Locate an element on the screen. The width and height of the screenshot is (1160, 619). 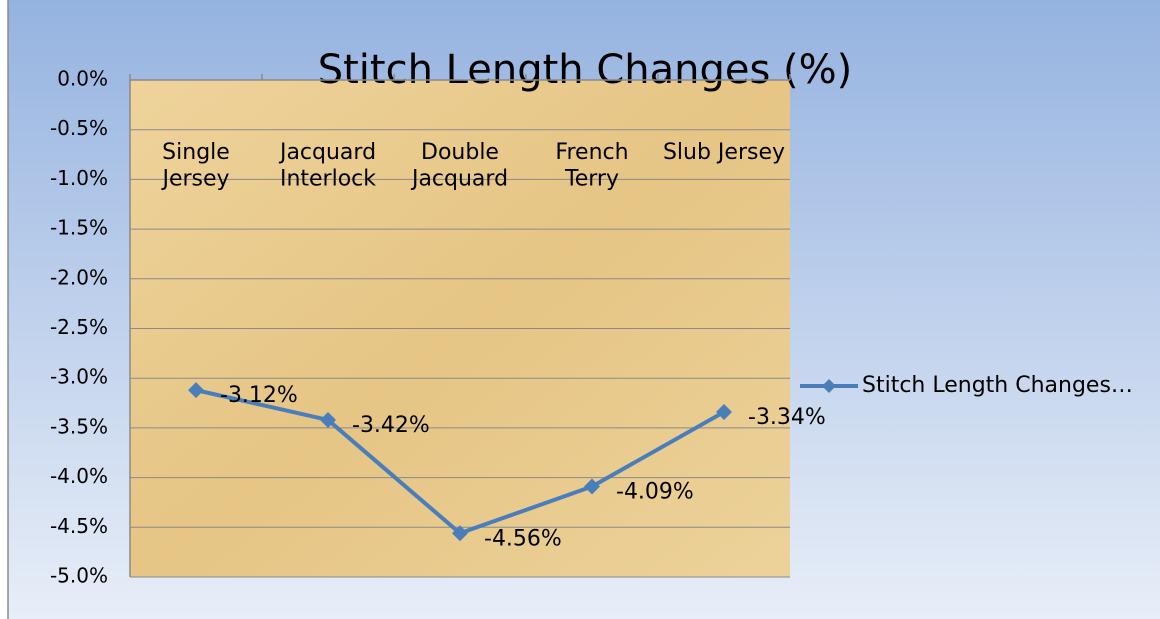
y-tick-label: -5.0% is located at coordinates (79, 576).